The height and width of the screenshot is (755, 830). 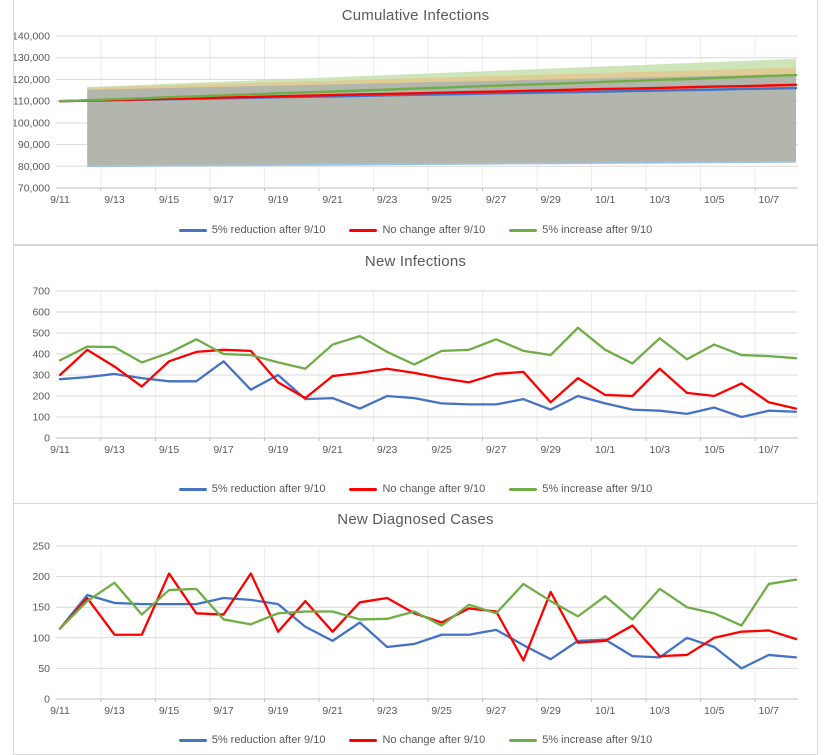 What do you see at coordinates (41, 334) in the screenshot?
I see `y-axis-tick-label: 500` at bounding box center [41, 334].